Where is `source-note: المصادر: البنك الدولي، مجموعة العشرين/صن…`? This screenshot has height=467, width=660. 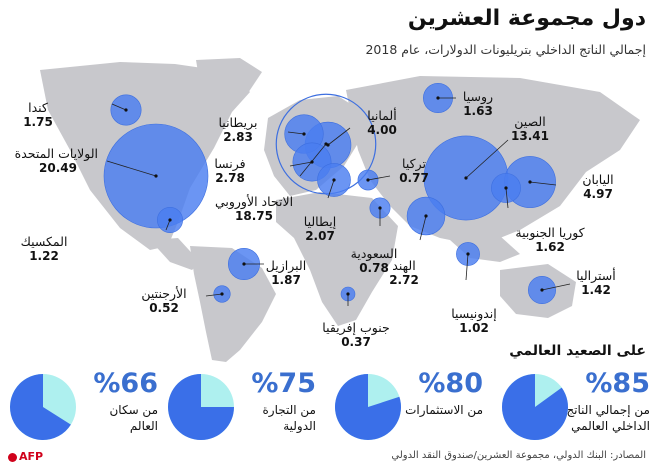 source-note: المصادر: البنك الدولي، مجموعة العشرين/صن… is located at coordinates (518, 455).